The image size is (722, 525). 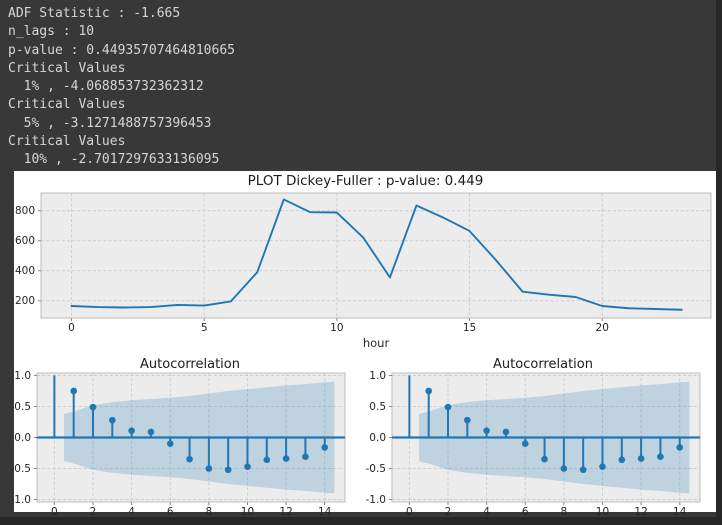 What do you see at coordinates (25, 301) in the screenshot?
I see `svg-text: 200` at bounding box center [25, 301].